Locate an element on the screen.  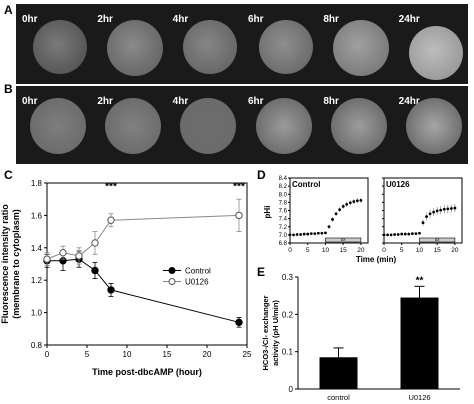
x-tick-label: U0126 is located at coordinates (419, 397).